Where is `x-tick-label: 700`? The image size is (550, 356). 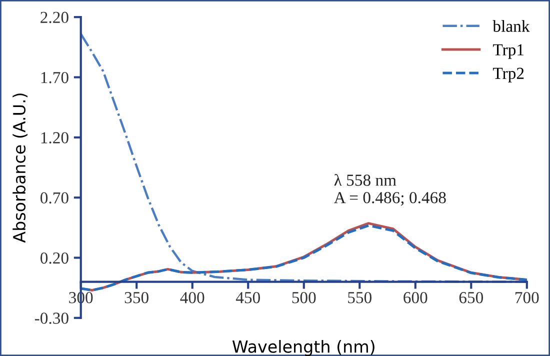
x-tick-label: 700 is located at coordinates (527, 298).